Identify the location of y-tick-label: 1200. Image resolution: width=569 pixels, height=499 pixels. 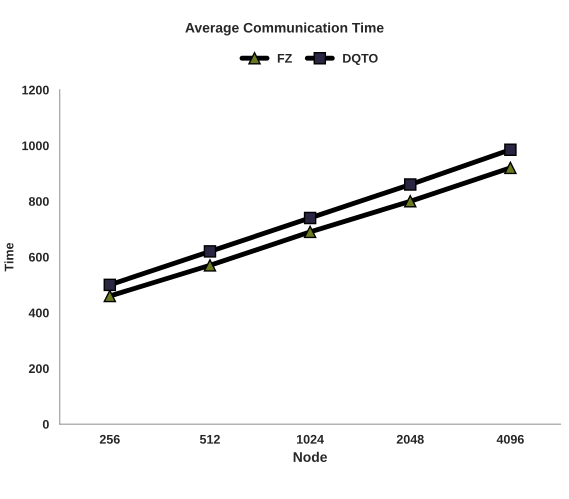
(35, 90).